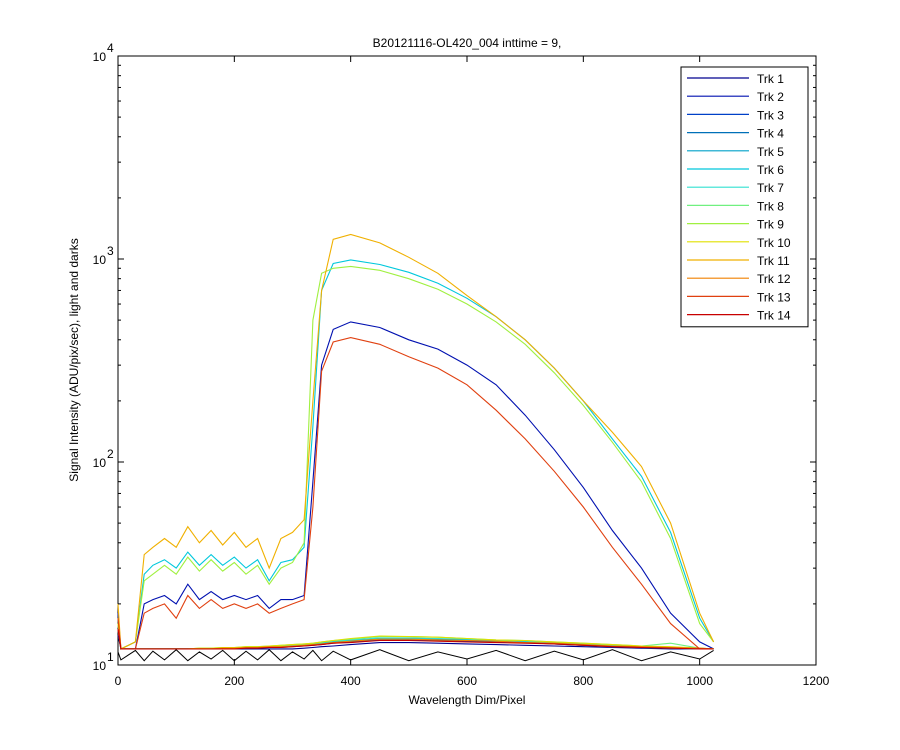  I want to click on x-tick-label: 1200, so click(816, 681).